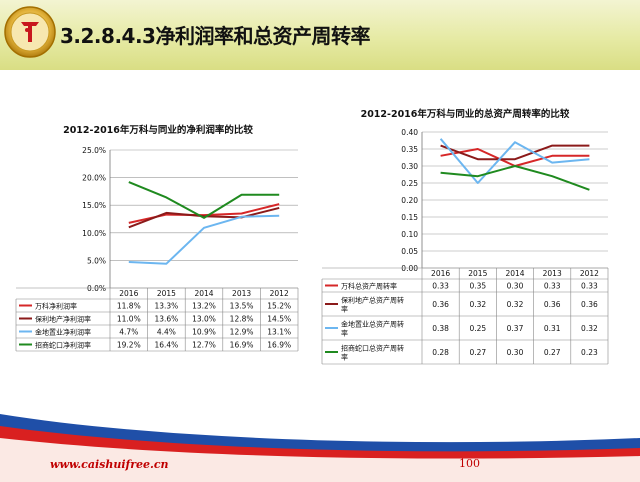  I want to click on y-tick-label: 0.10, so click(409, 234).